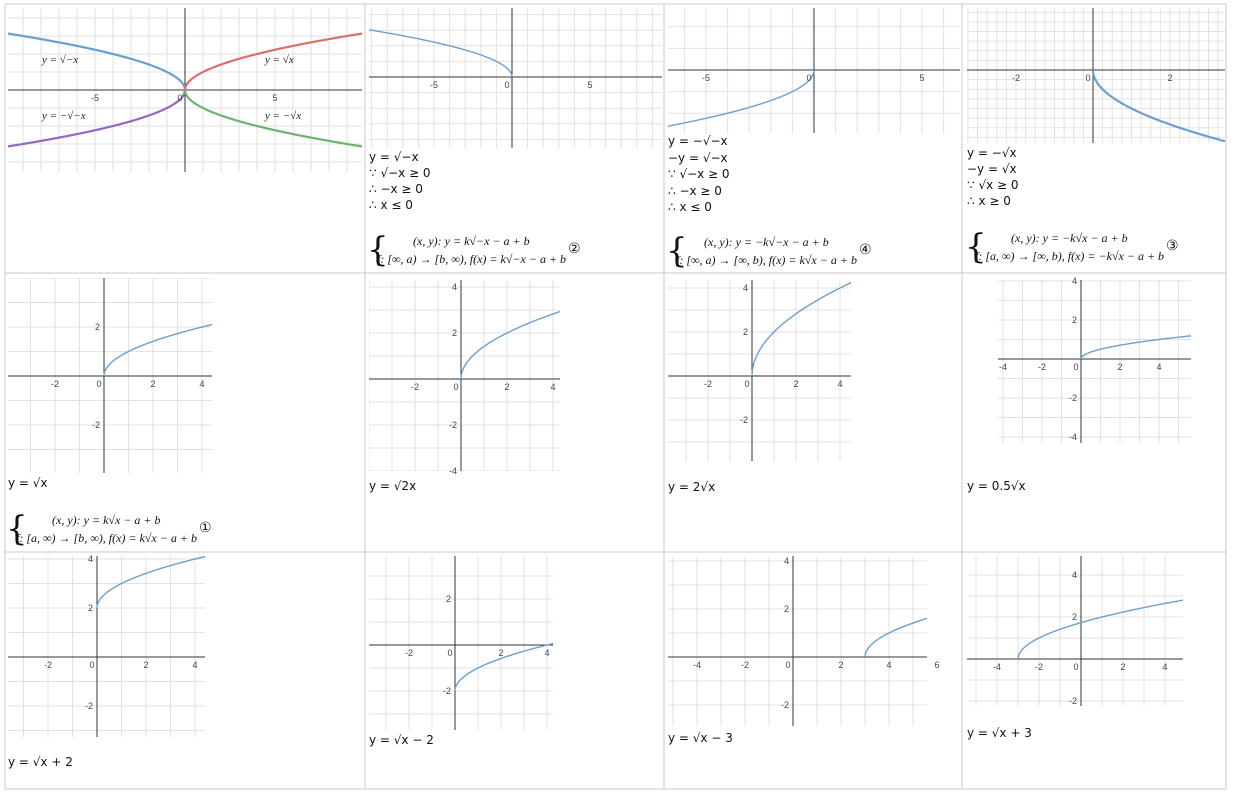 This screenshot has height=798, width=1237. I want to click on formula-line: ∴ −x ≥ 0, so click(695, 190).